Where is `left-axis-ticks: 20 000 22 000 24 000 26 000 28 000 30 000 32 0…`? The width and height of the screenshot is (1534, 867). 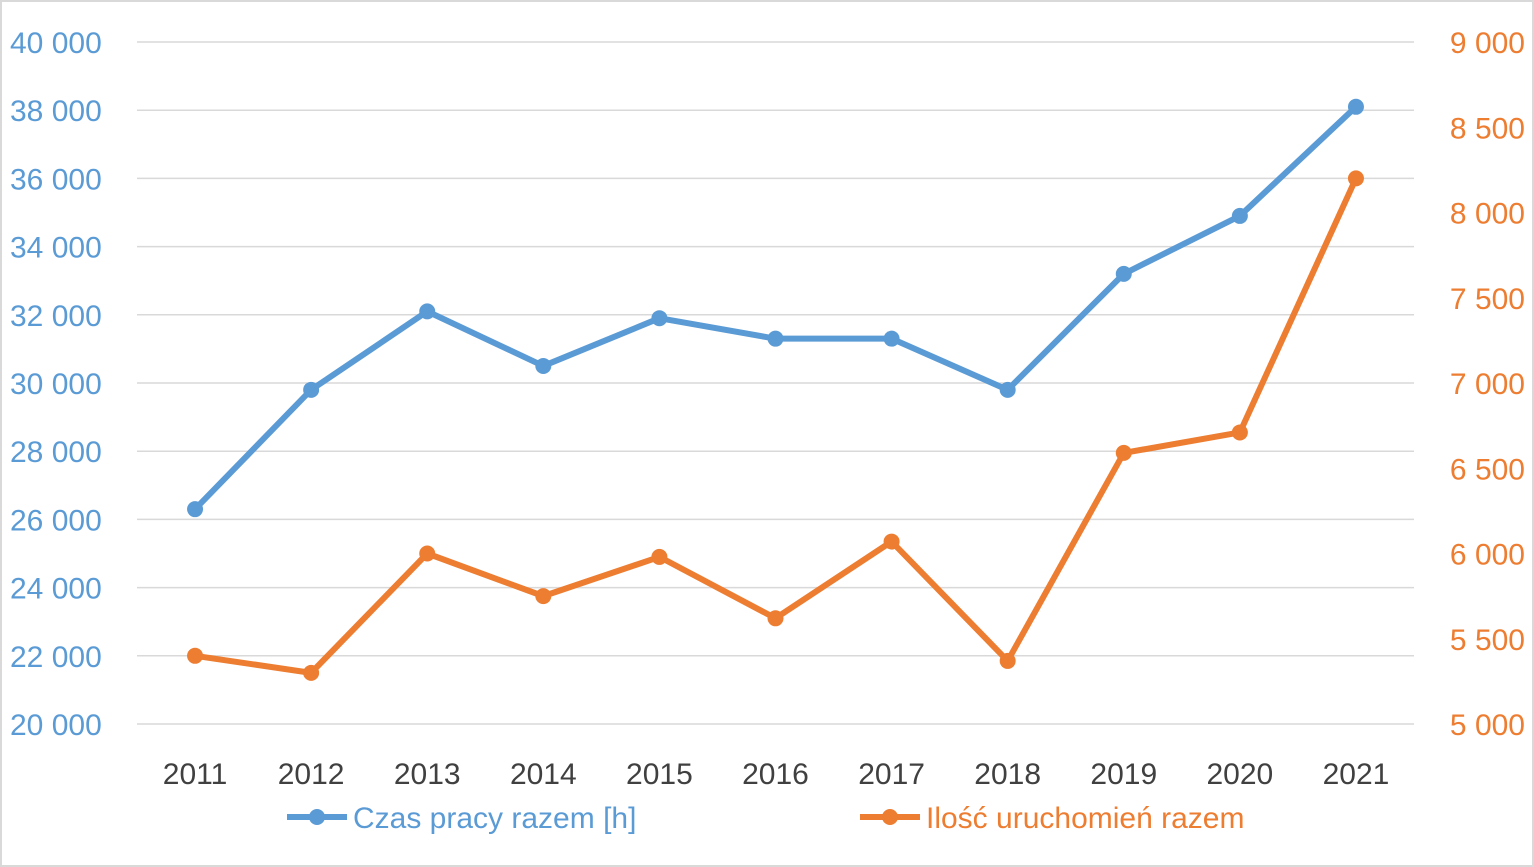
left-axis-ticks: 20 000 22 000 24 000 26 000 28 000 30 000 32 0… is located at coordinates (56, 384).